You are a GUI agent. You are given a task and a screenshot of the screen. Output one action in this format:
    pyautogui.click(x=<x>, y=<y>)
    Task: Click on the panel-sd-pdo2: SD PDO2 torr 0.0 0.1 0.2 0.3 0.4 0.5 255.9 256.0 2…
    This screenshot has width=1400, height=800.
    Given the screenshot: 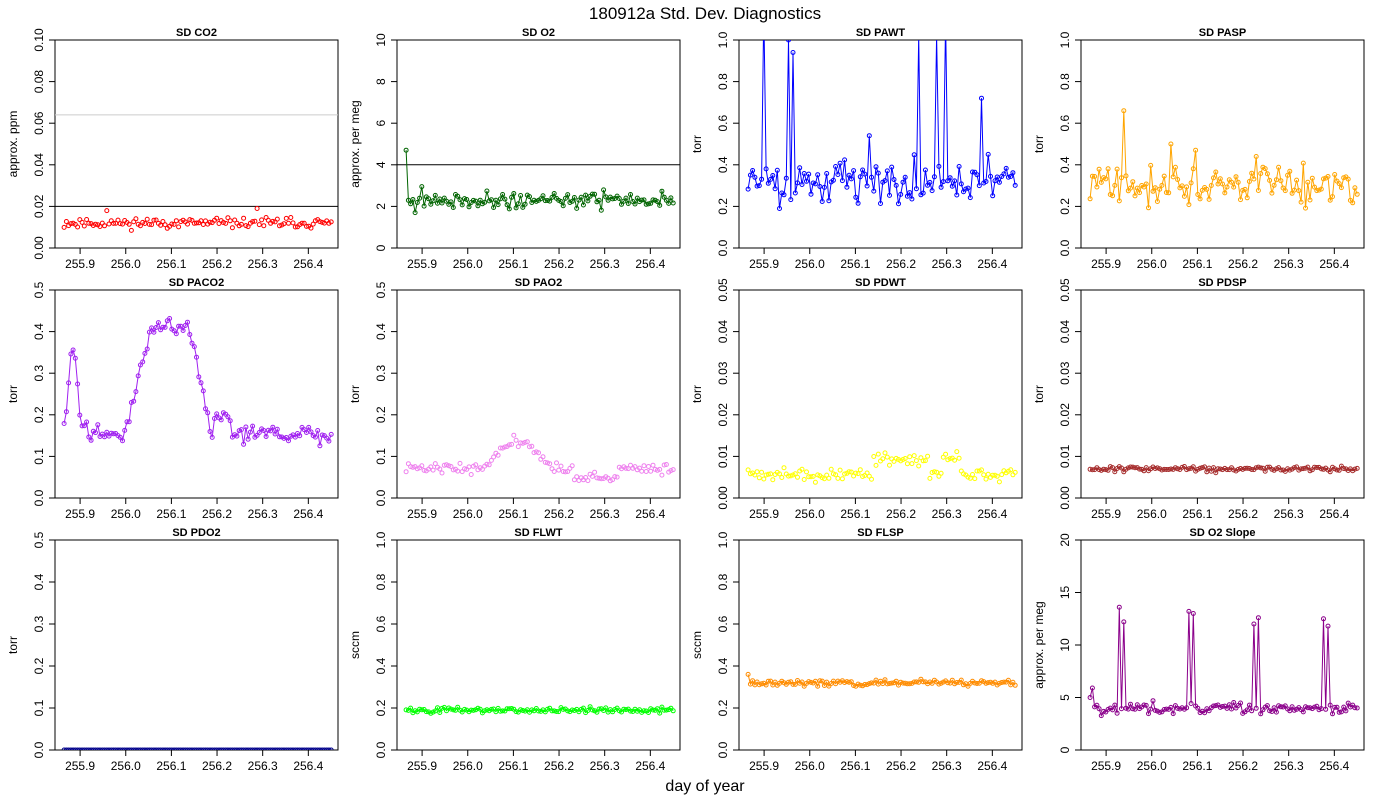 What is the action you would take?
    pyautogui.click(x=172, y=650)
    